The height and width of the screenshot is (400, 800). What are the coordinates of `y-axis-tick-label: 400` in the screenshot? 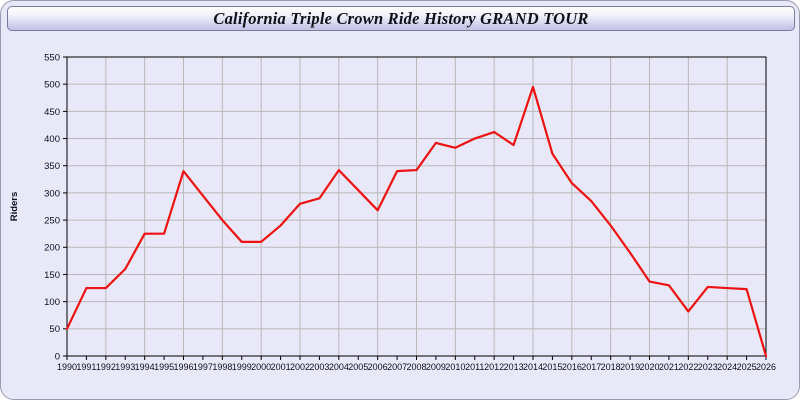 It's located at (52, 139).